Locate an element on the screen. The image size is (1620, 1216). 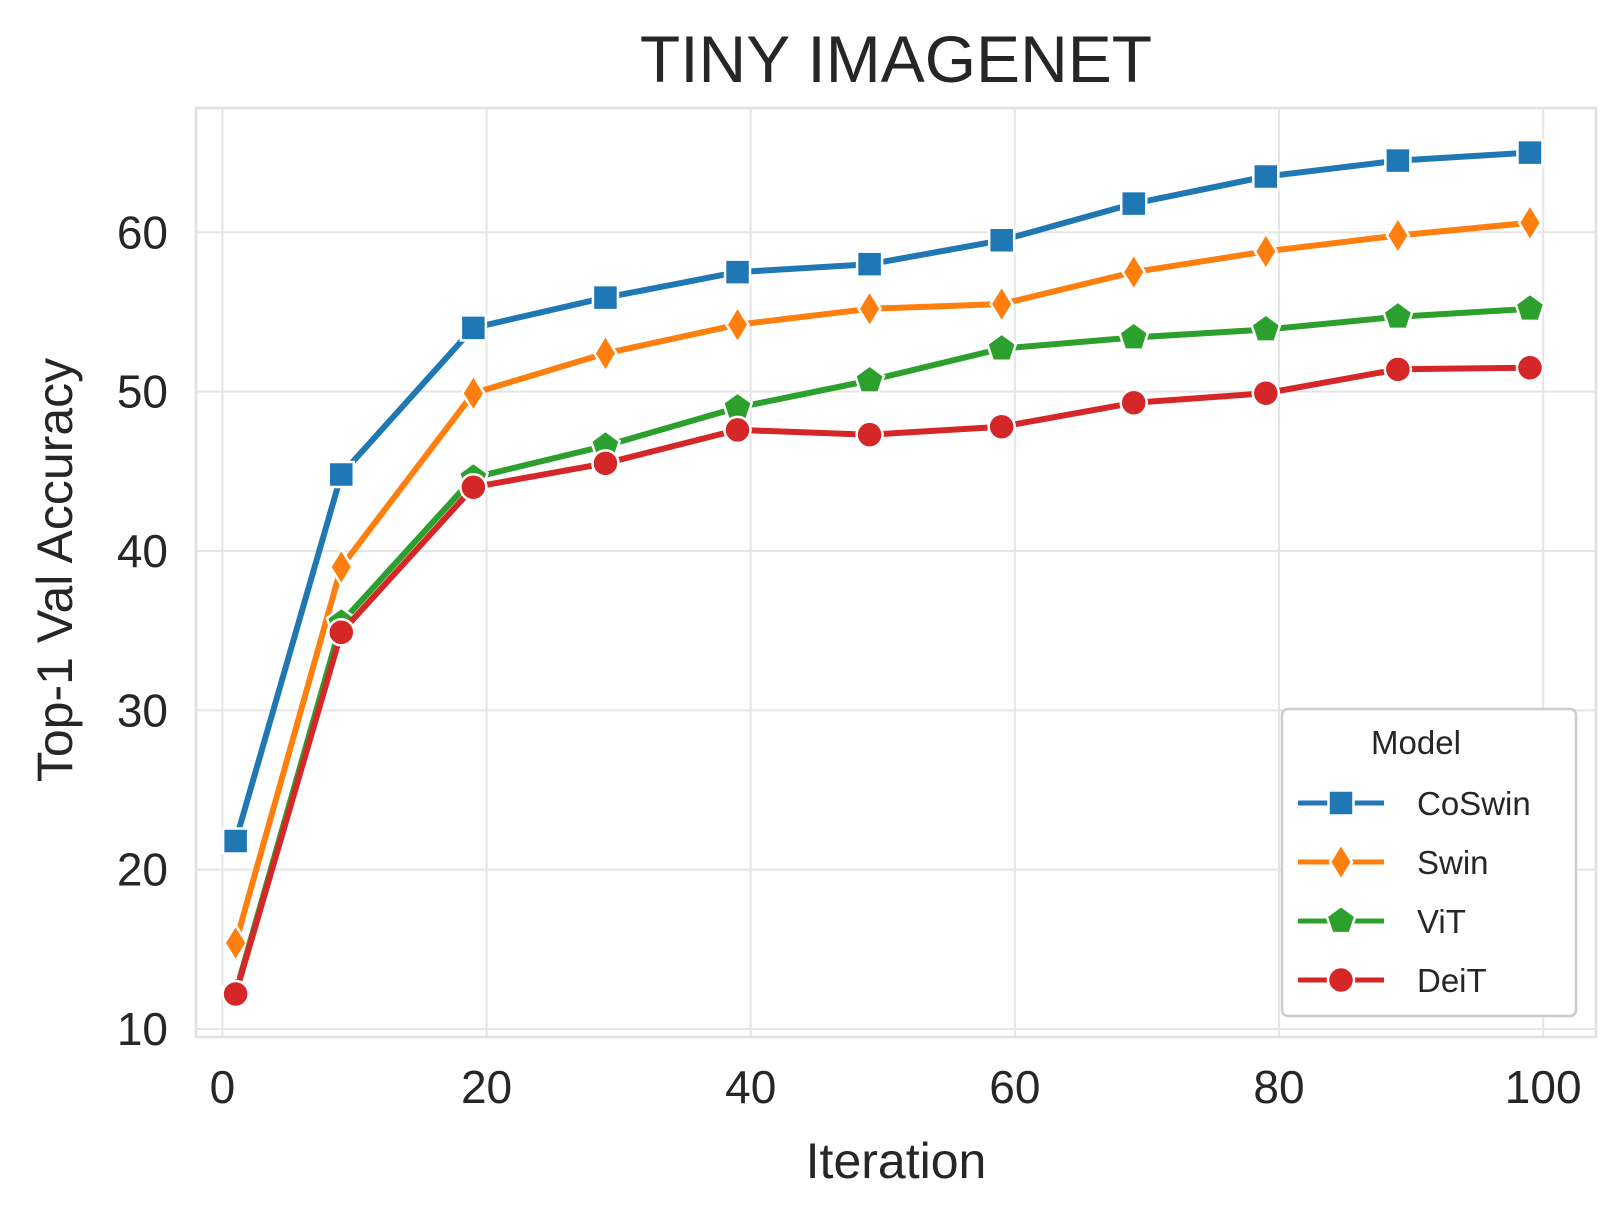
y-tick-label: 50 is located at coordinates (142, 392).